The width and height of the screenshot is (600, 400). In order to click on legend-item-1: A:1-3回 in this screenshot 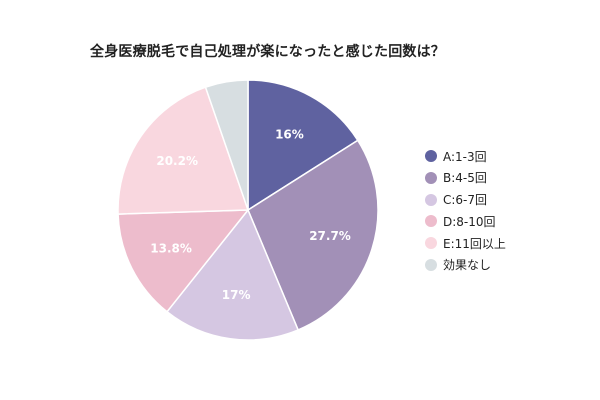, I will do `click(465, 156)`.